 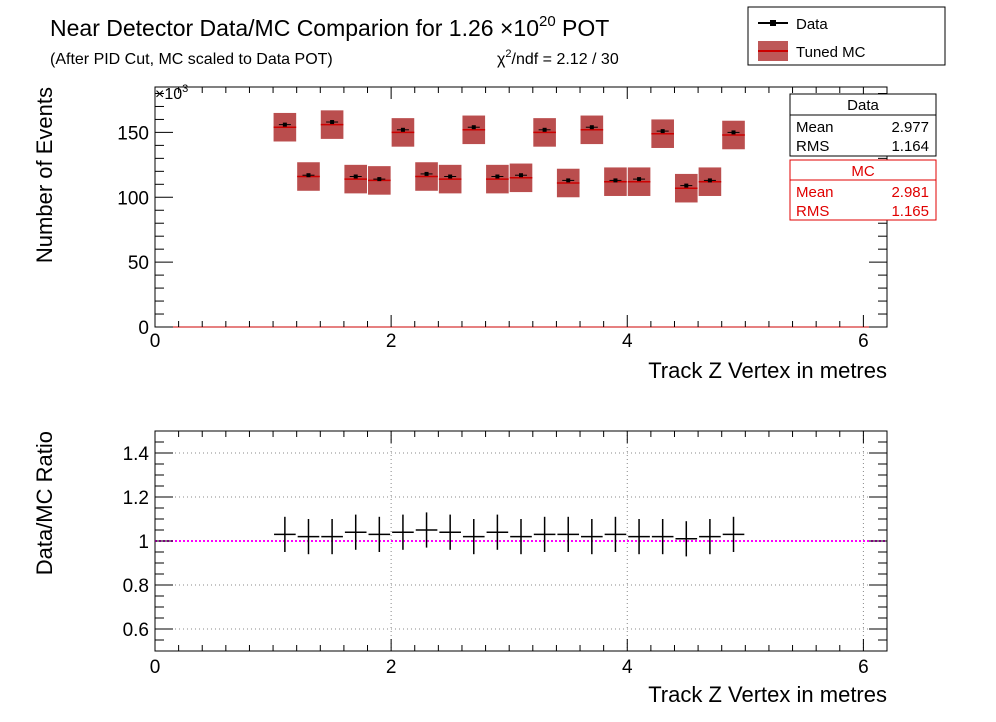 I want to click on chi2-label: χ2/ndf = 2.12 / 30, so click(x=558, y=58).